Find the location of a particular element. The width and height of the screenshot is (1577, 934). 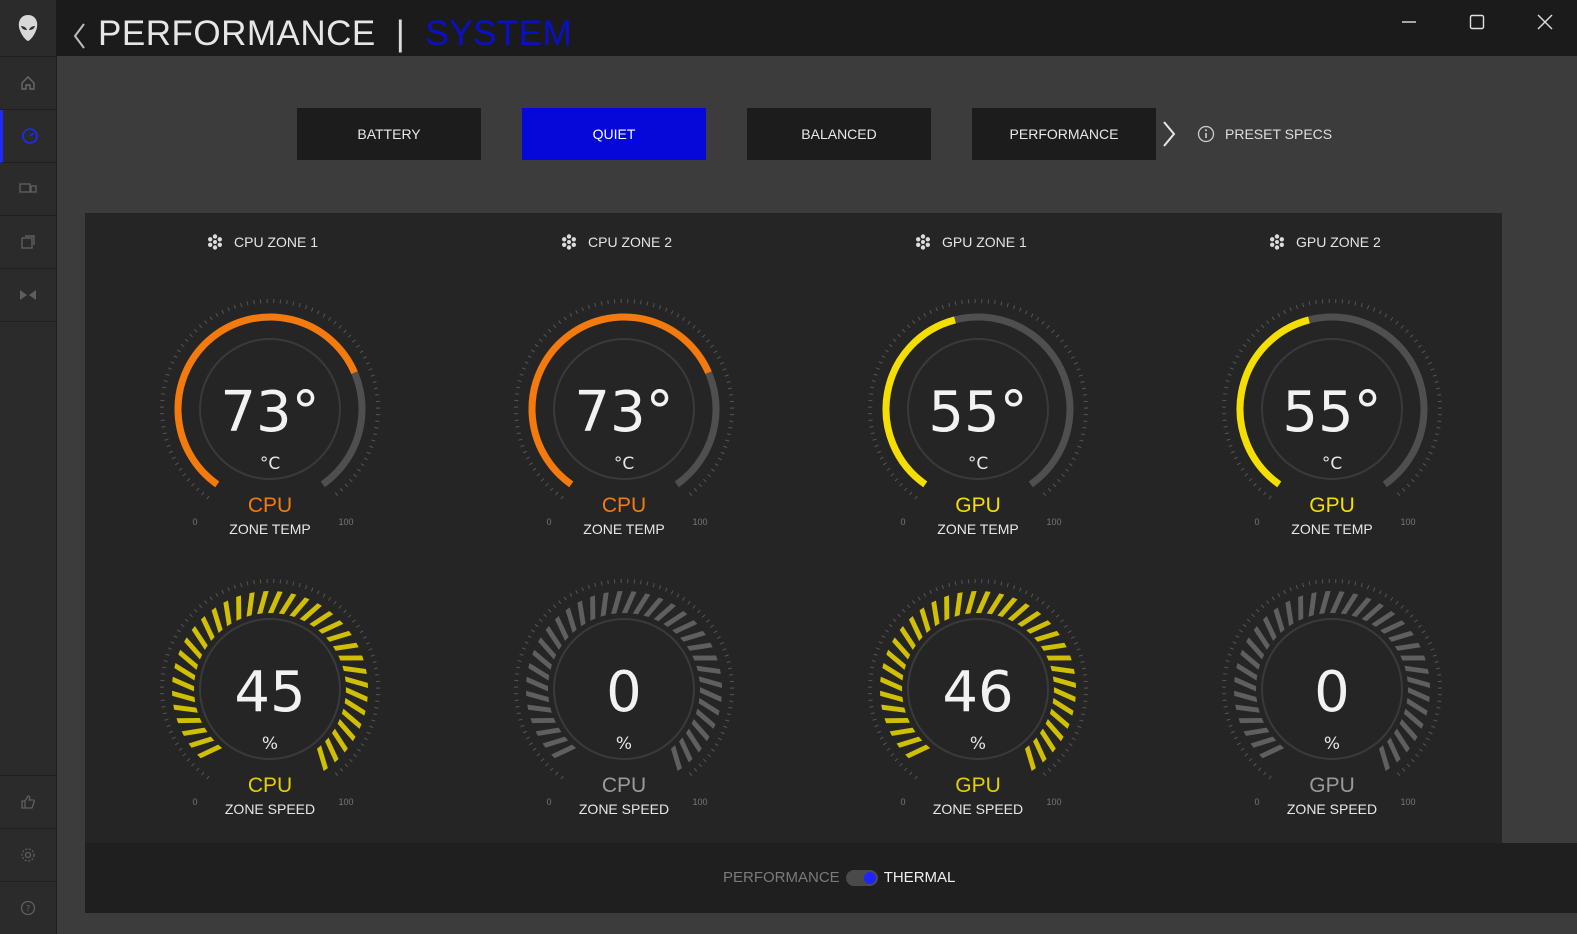

title-system-tab: SYSTEM is located at coordinates (499, 33).